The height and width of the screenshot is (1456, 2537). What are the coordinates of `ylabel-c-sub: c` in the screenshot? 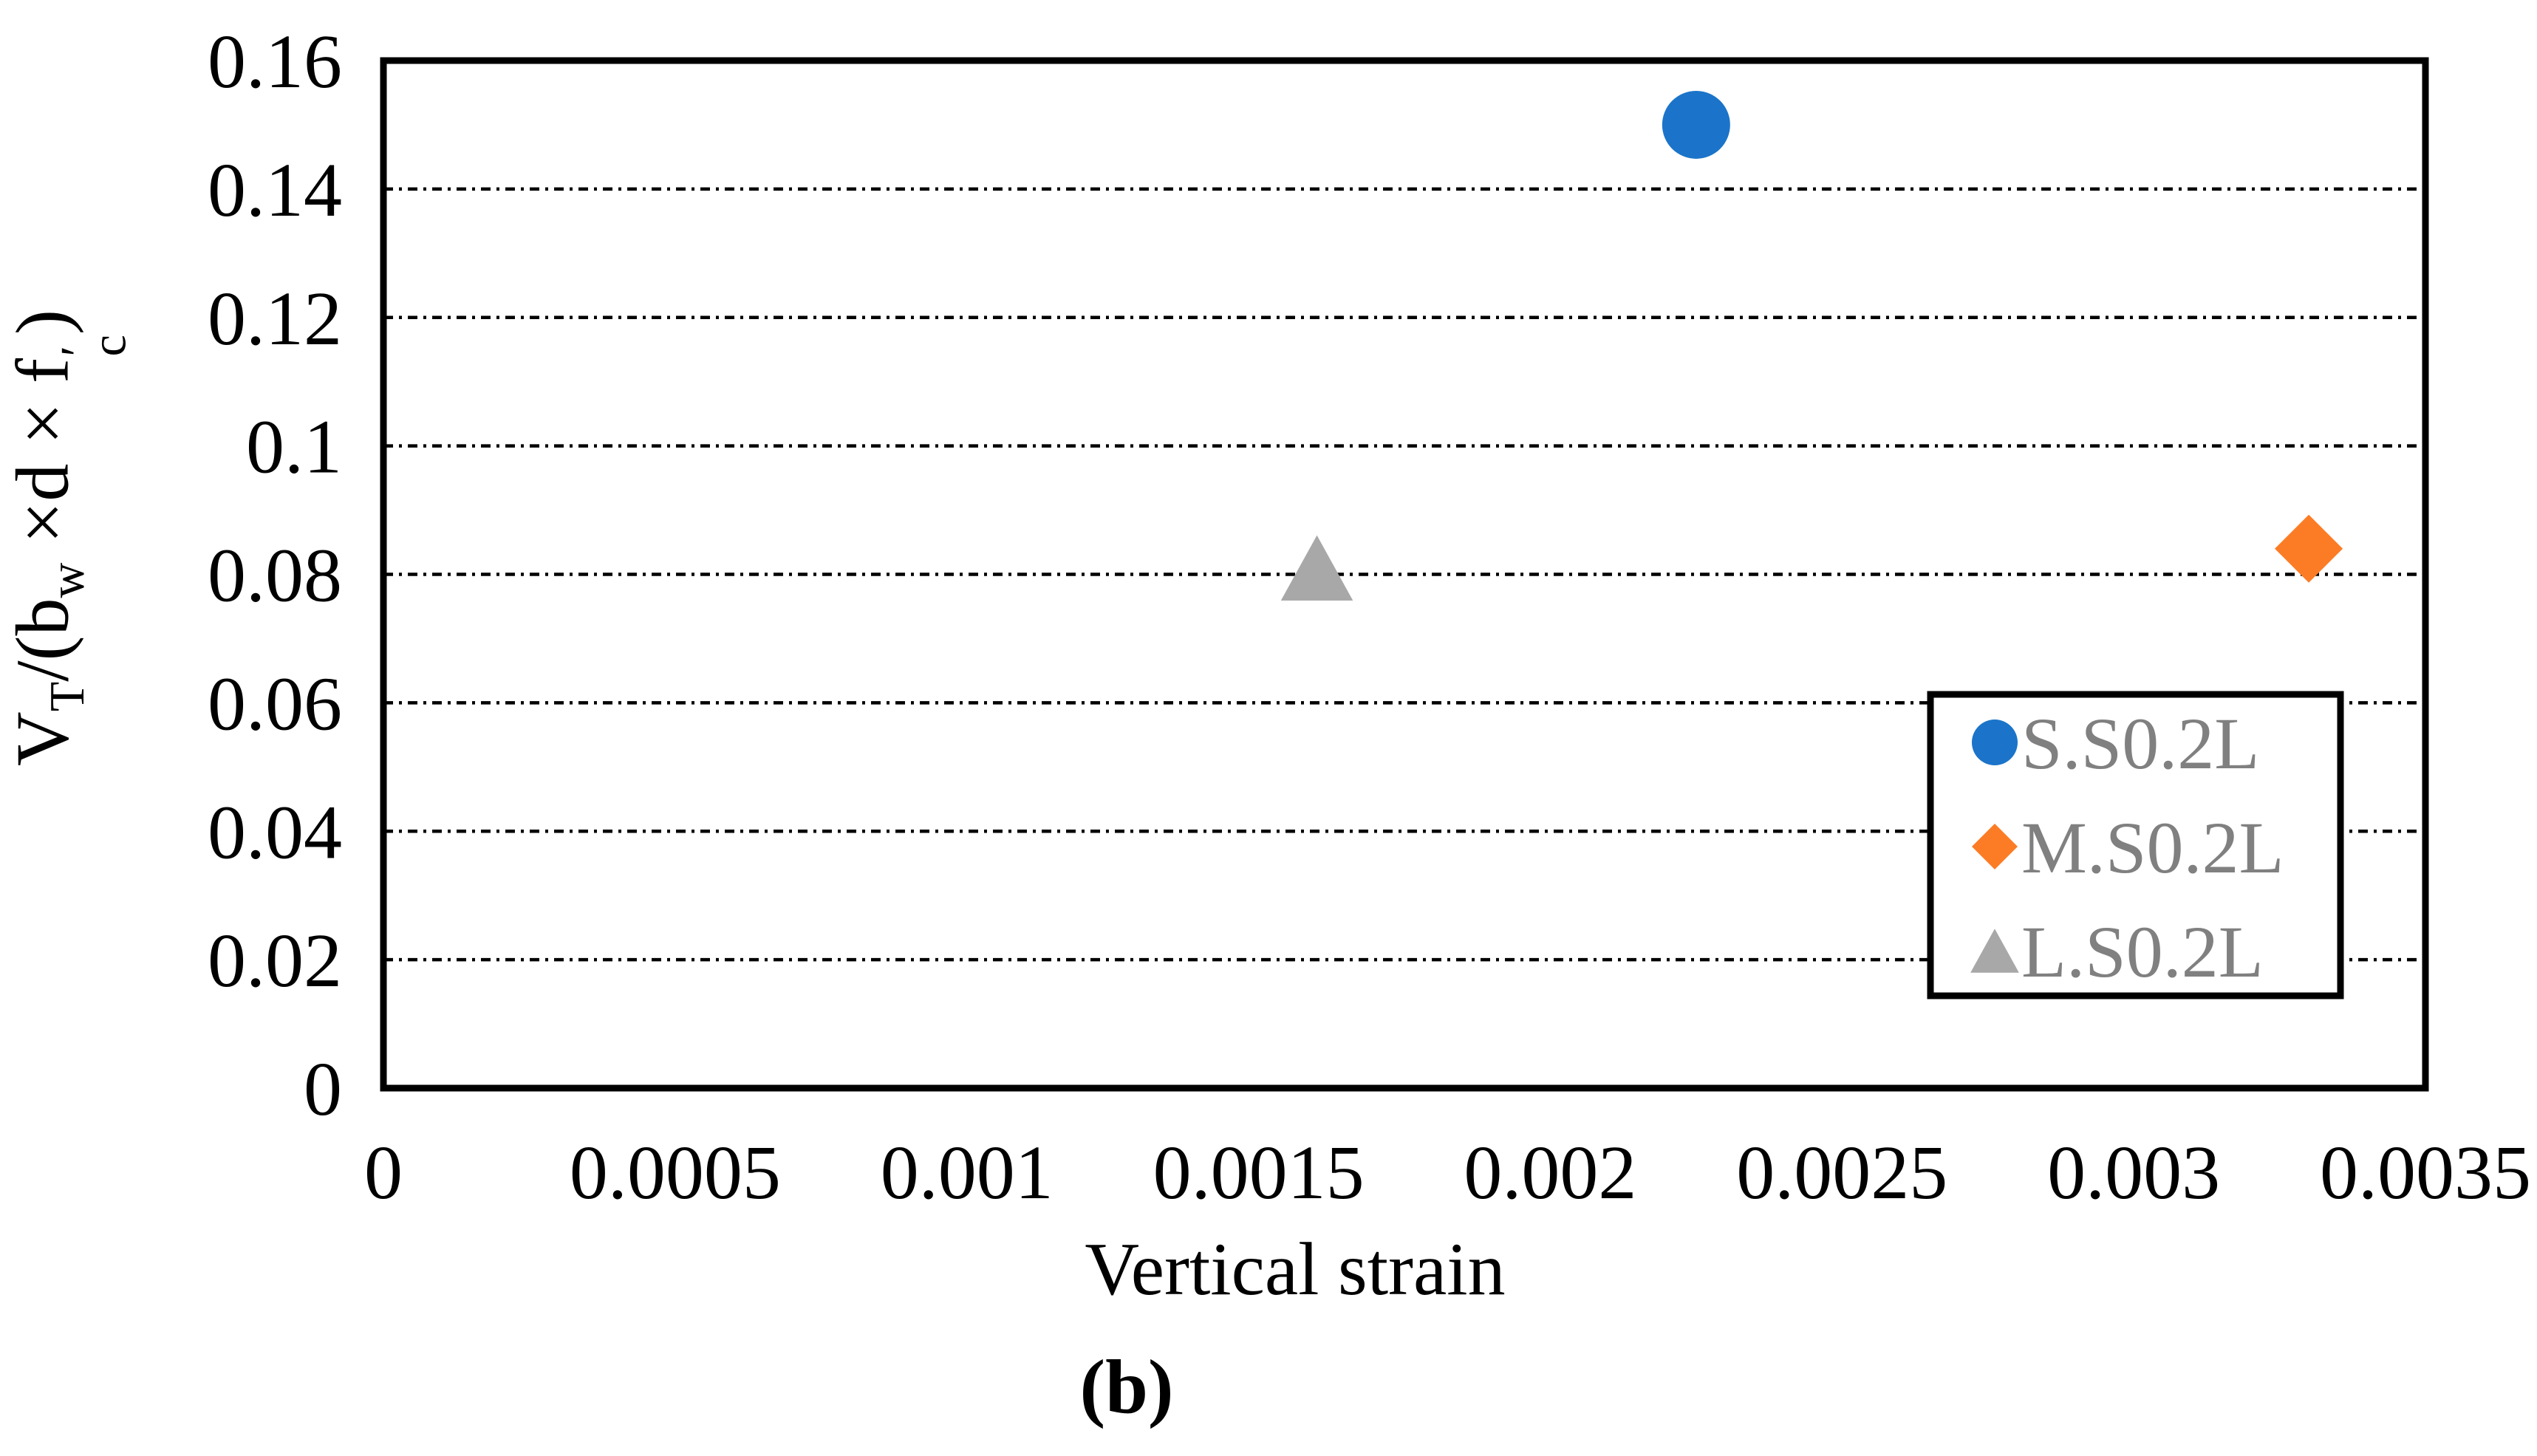 It's located at (109, 346).